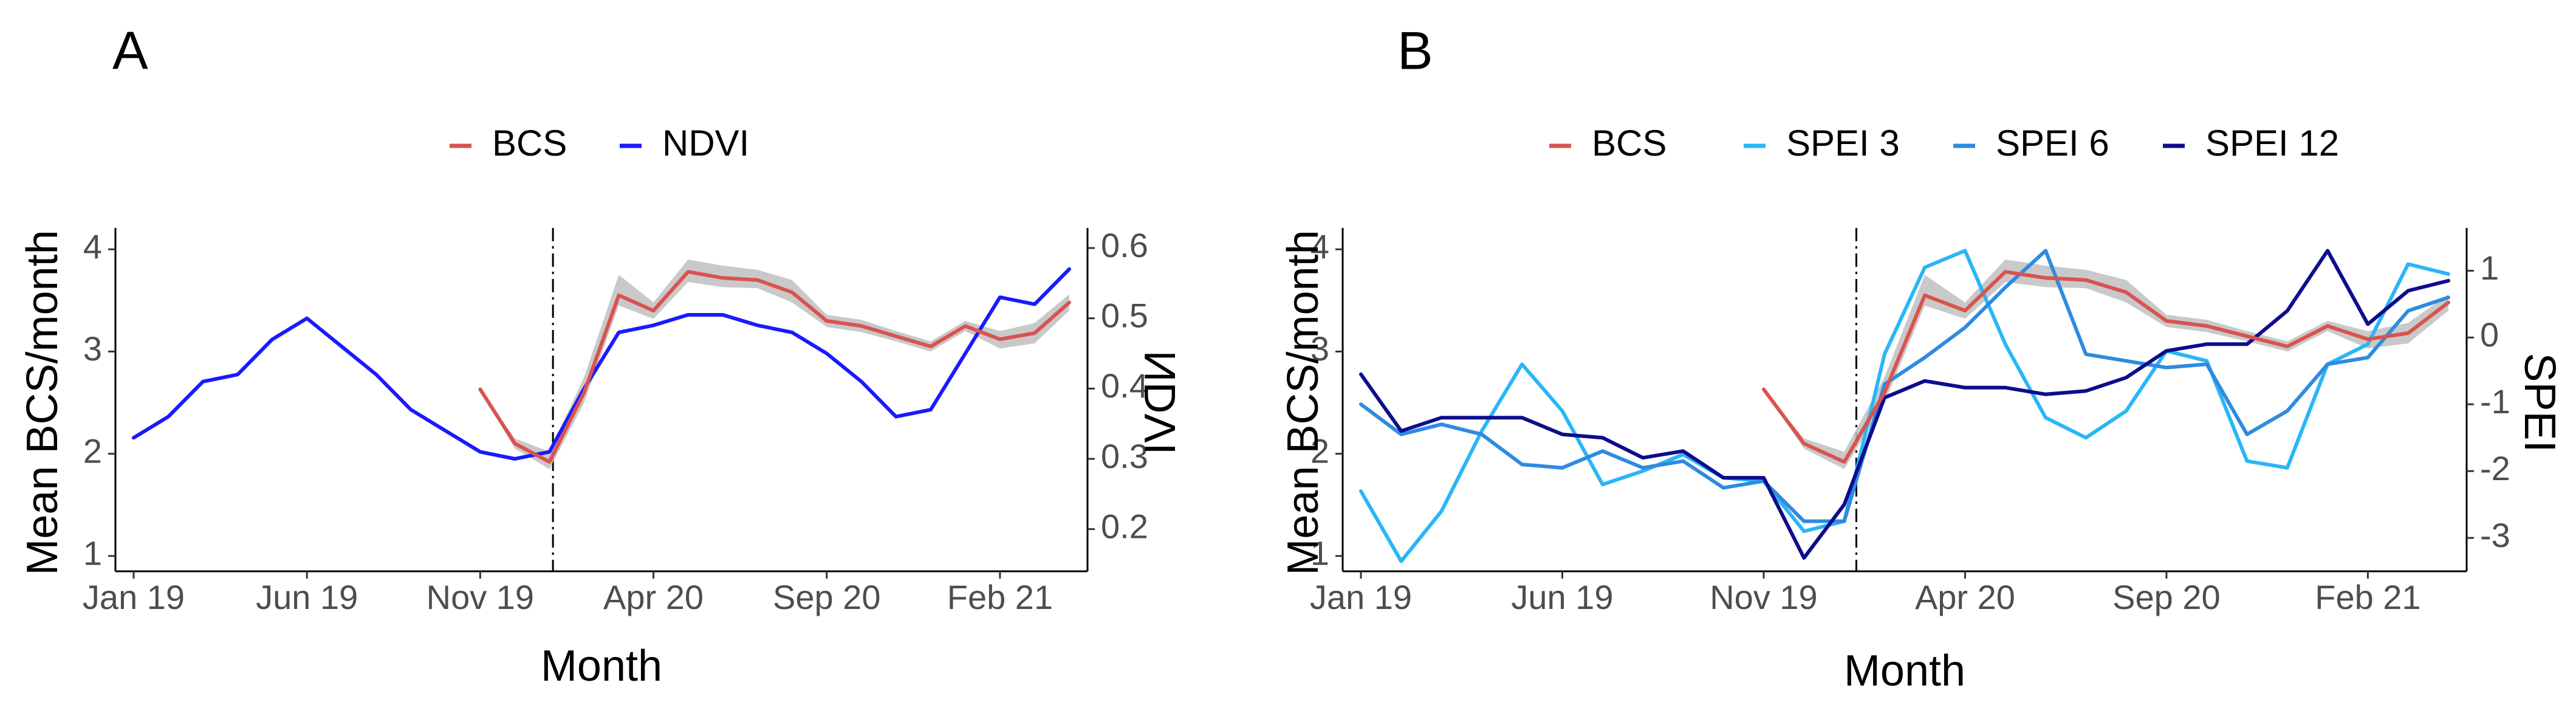 This screenshot has height=705, width=2576. I want to click on panel-letter: A, so click(130, 50).